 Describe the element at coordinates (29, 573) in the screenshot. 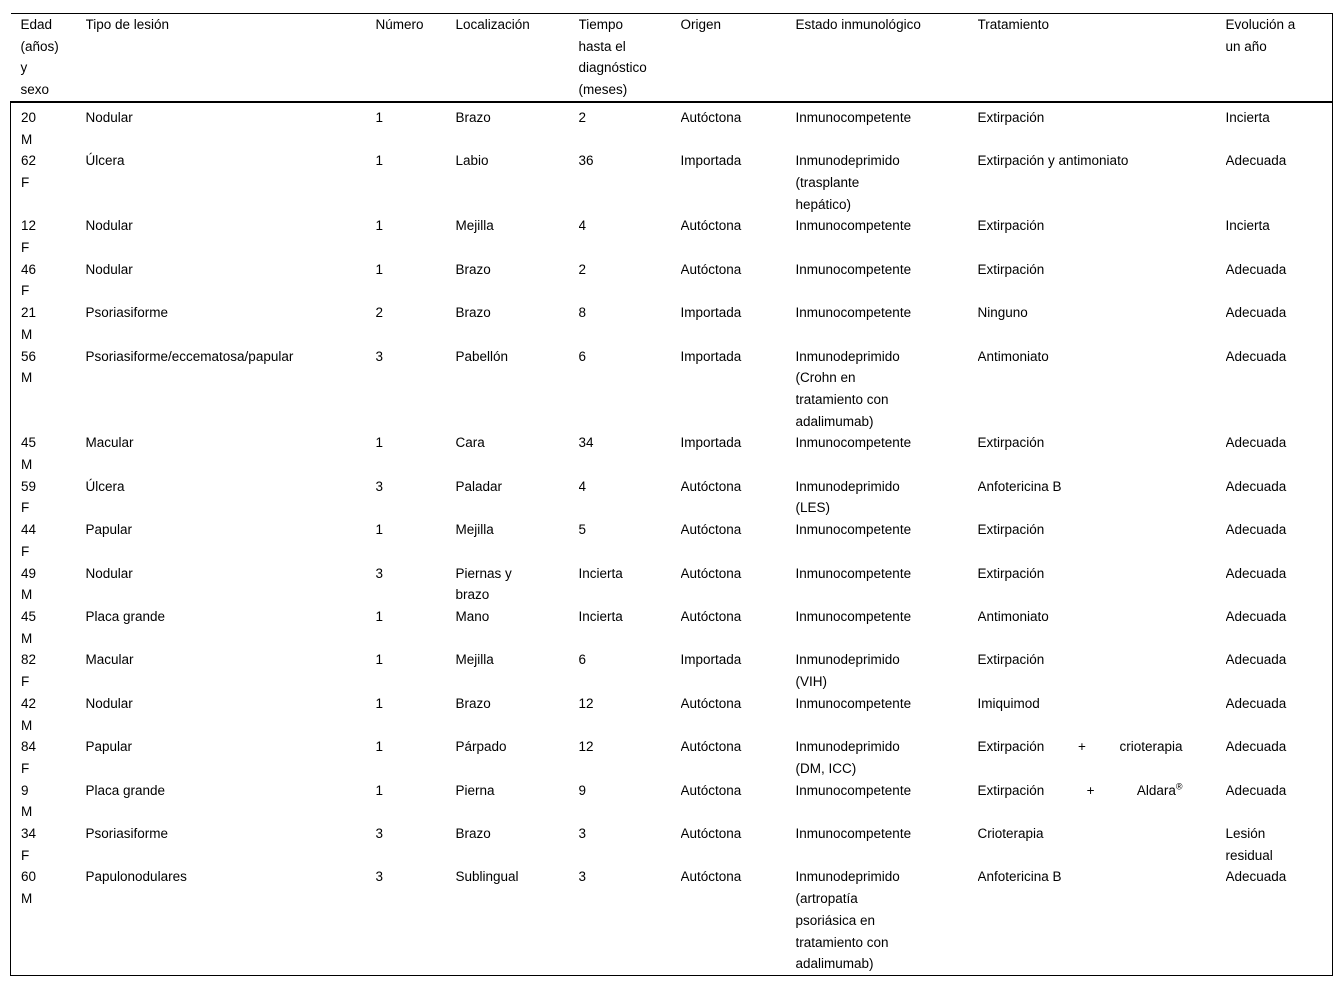

I see `edad-value: 49` at that location.